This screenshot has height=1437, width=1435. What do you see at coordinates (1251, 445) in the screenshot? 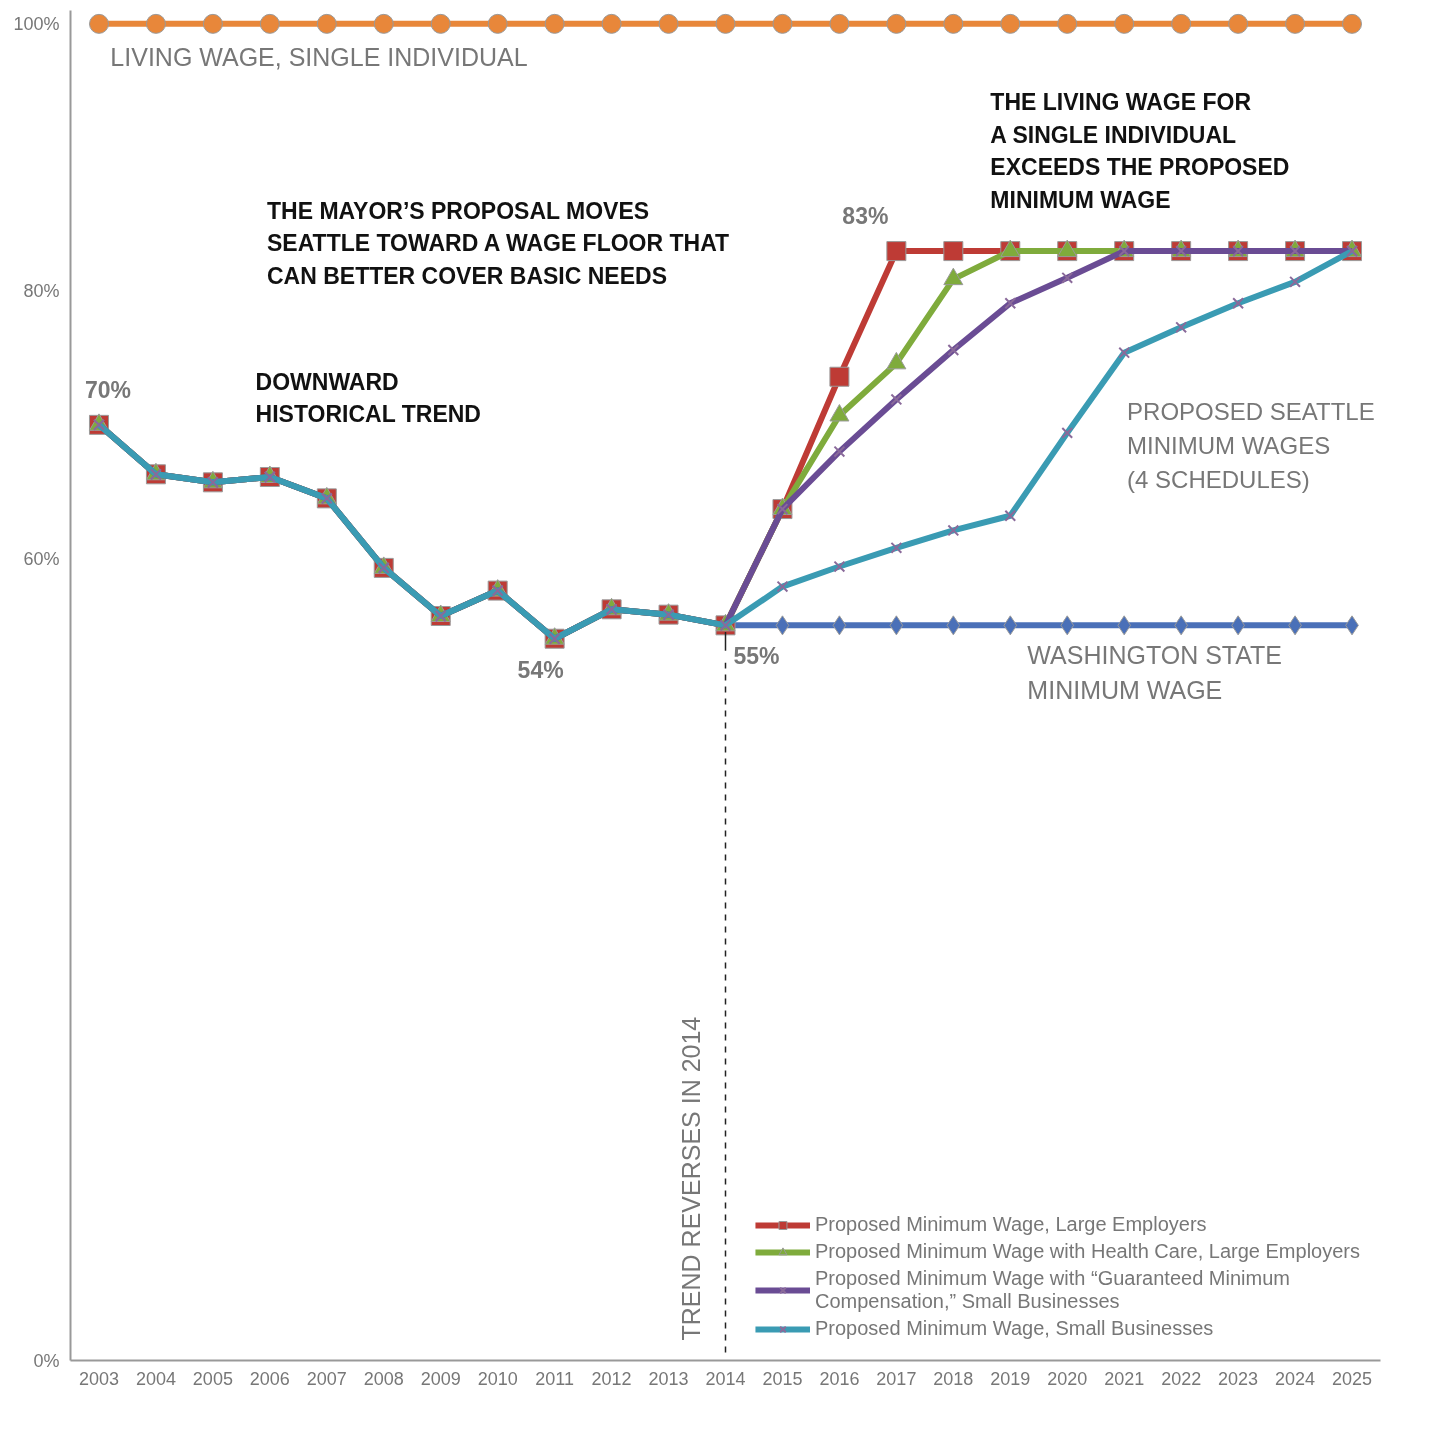
I see `annotation: PROPOSED SEATTLE MINIMUM WAGES (4 SCHEDULES)` at bounding box center [1251, 445].